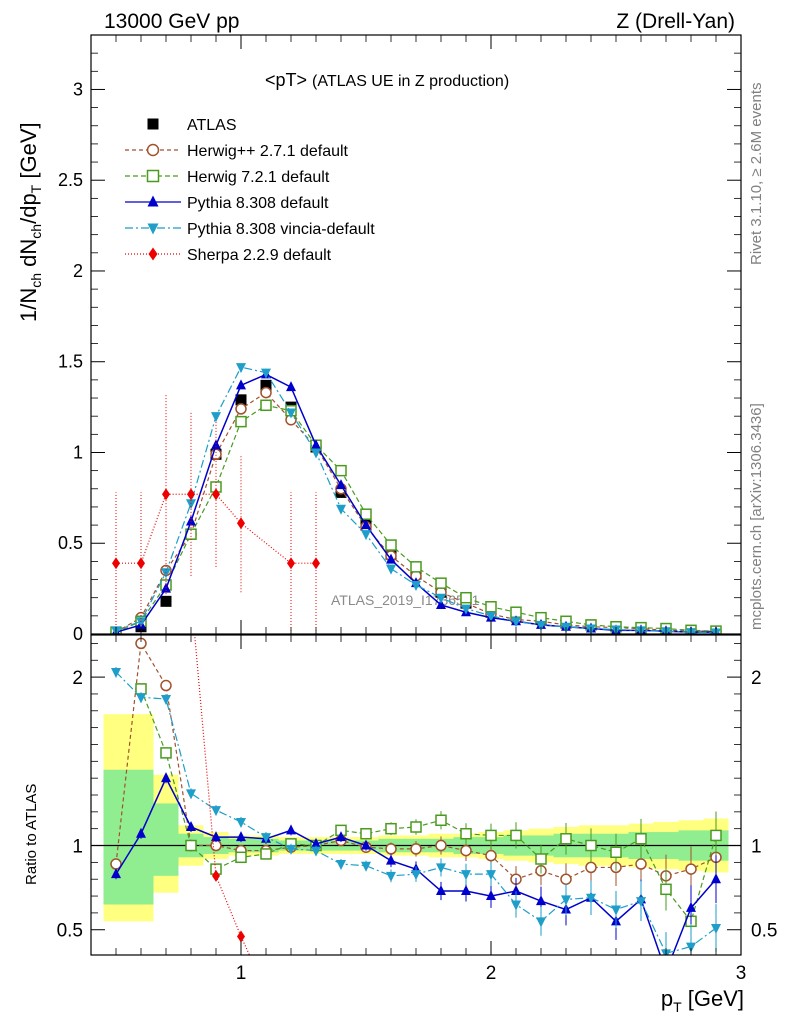  Describe the element at coordinates (166, 601) in the screenshot. I see `data-point-atlas` at that location.